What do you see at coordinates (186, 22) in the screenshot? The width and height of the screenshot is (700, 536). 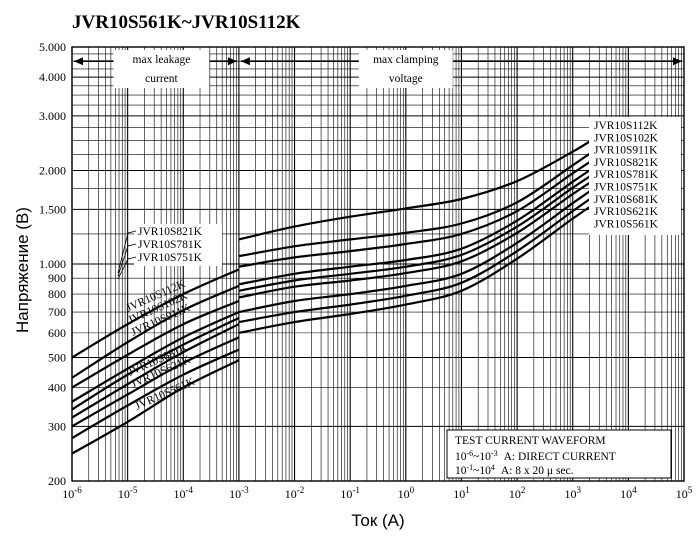 I see `chart-title: JVR10S561K~JVR10S112K` at bounding box center [186, 22].